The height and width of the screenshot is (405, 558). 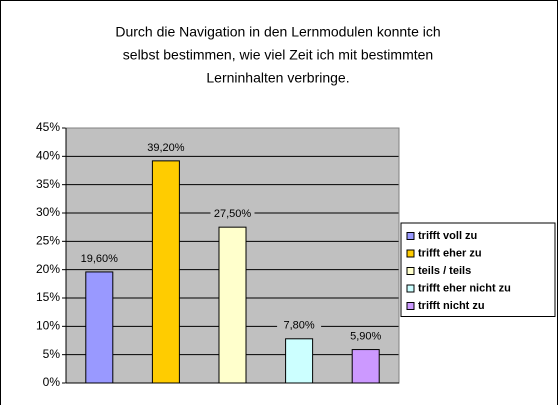 I want to click on value-label: 27,50%, so click(x=233, y=214).